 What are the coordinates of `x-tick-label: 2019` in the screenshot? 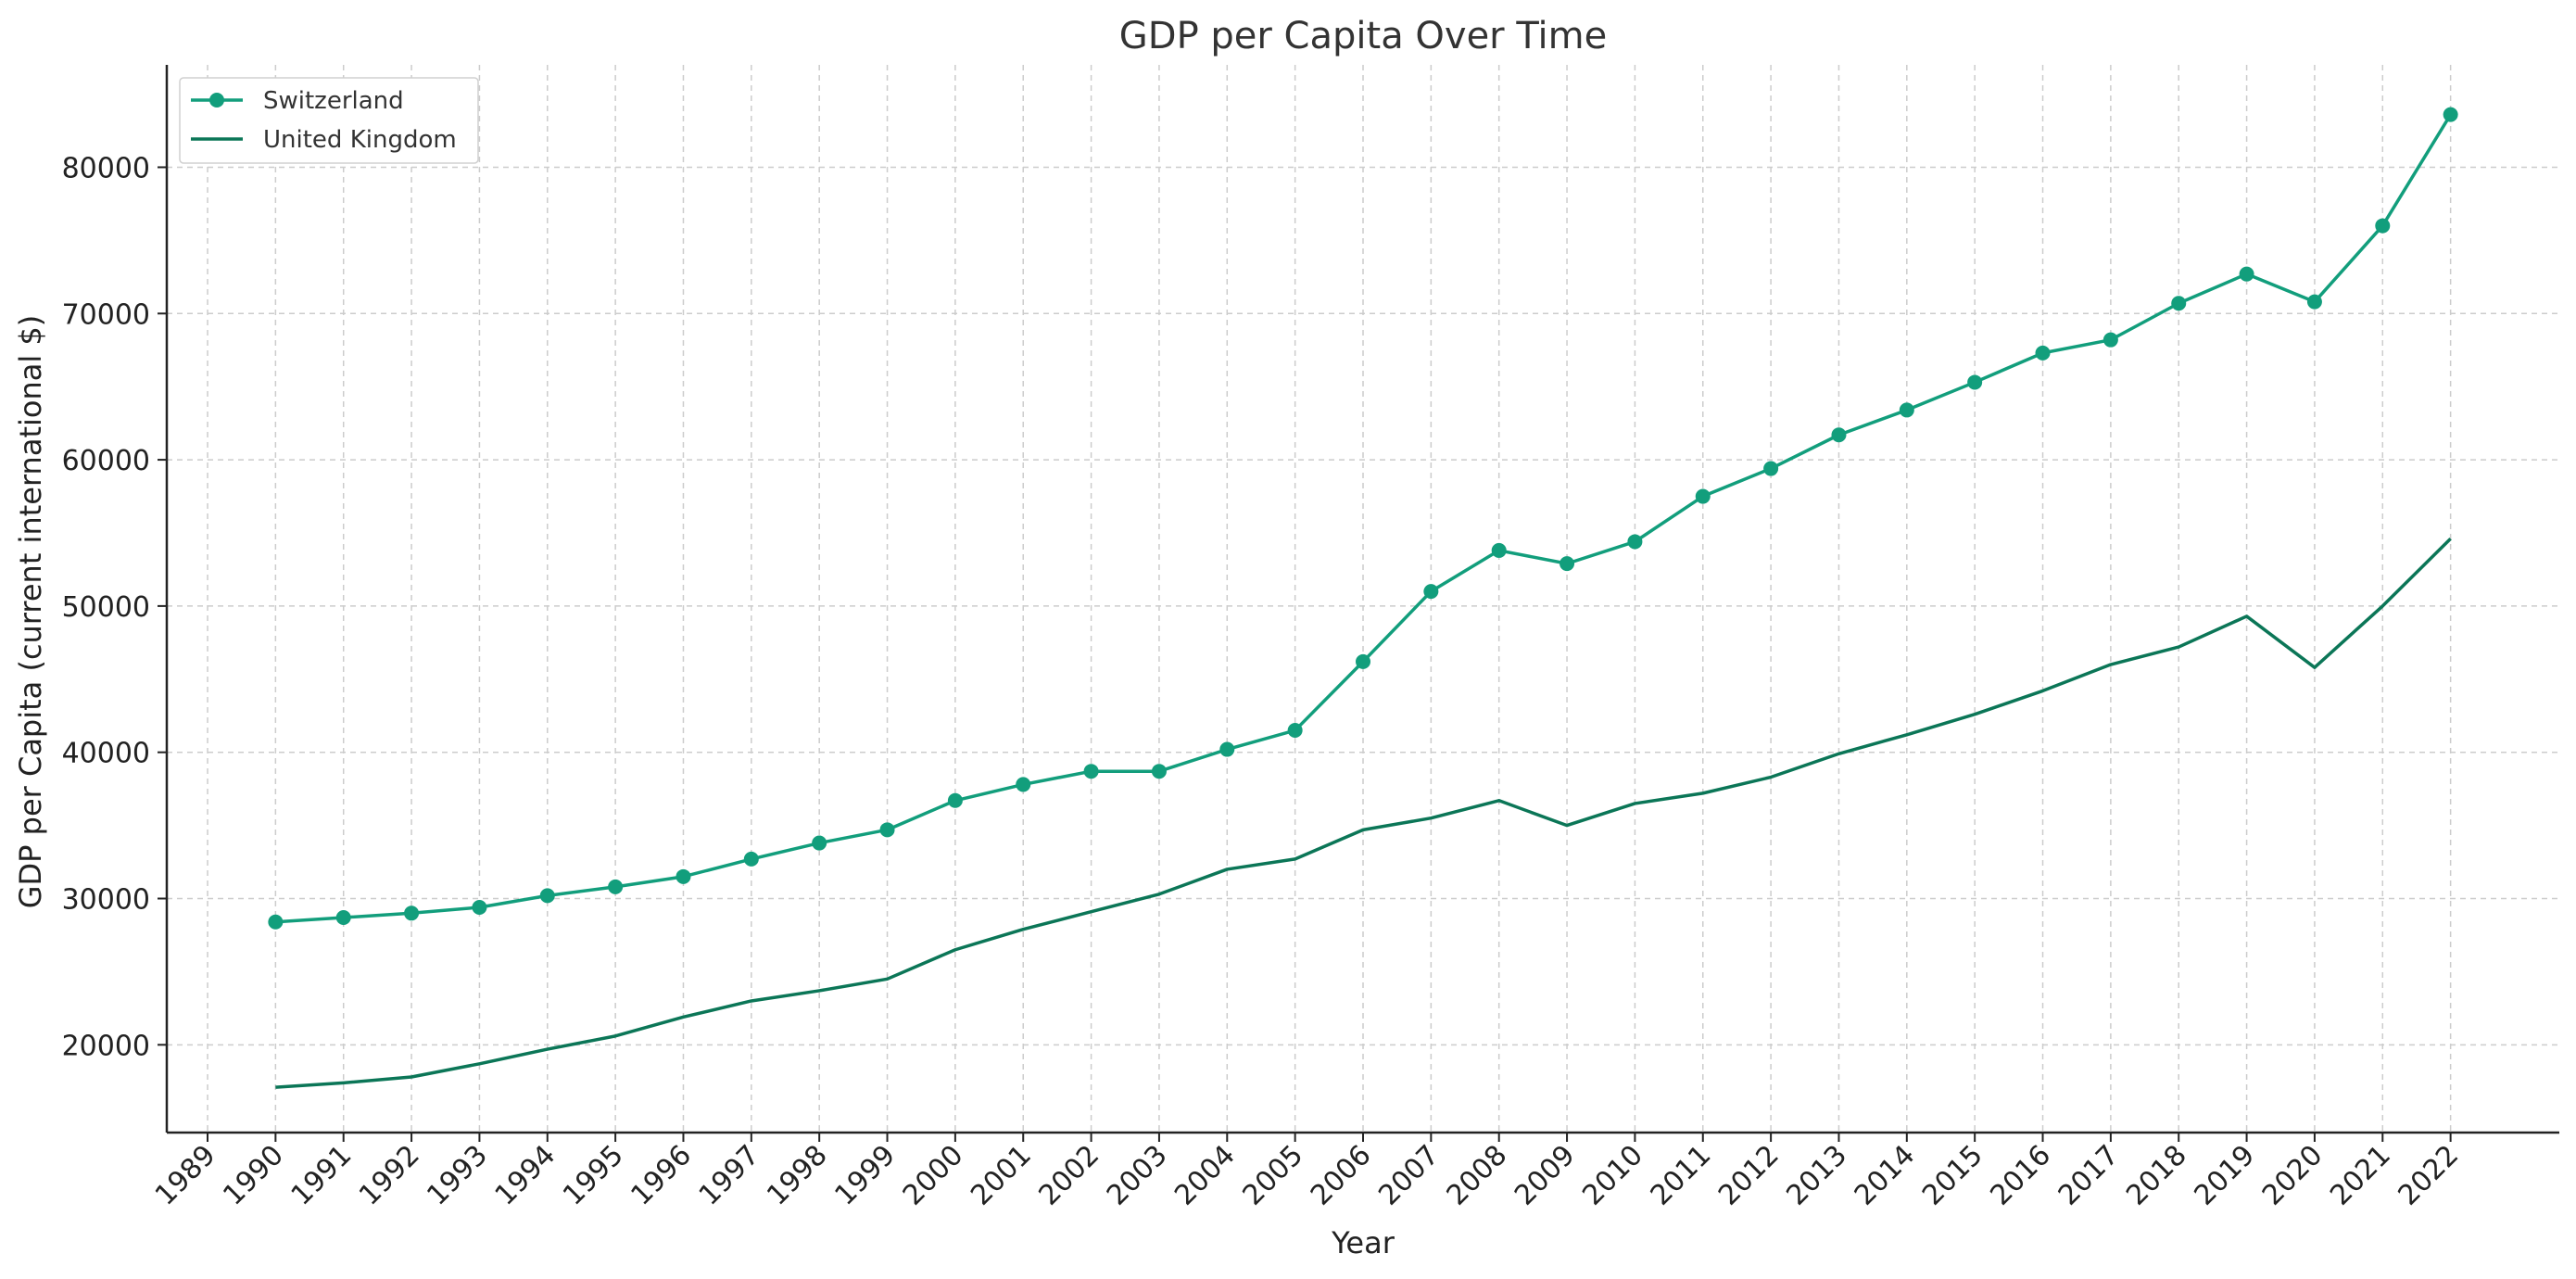 It's located at (2224, 1175).